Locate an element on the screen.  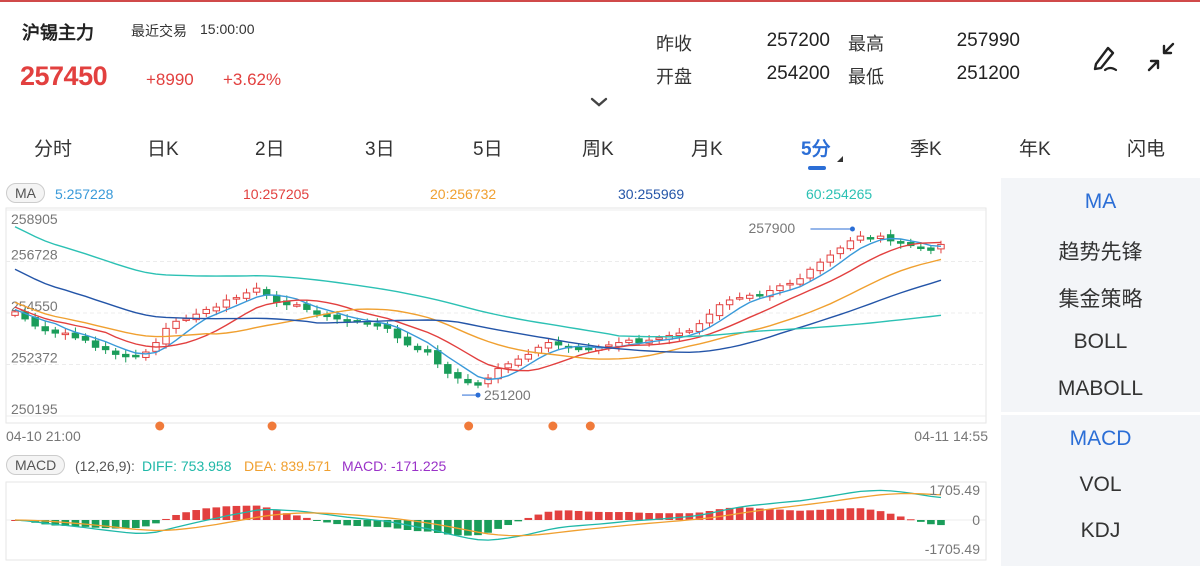
last-price: 257450 is located at coordinates (64, 76).